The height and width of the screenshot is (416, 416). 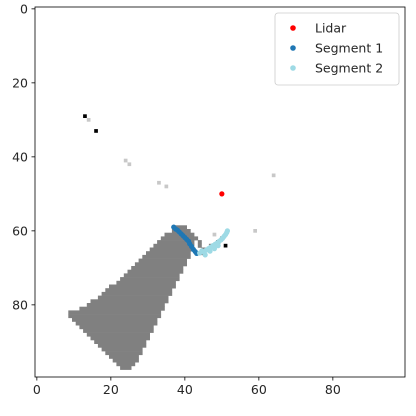 I want to click on x-tick-label: 60, so click(x=259, y=389).